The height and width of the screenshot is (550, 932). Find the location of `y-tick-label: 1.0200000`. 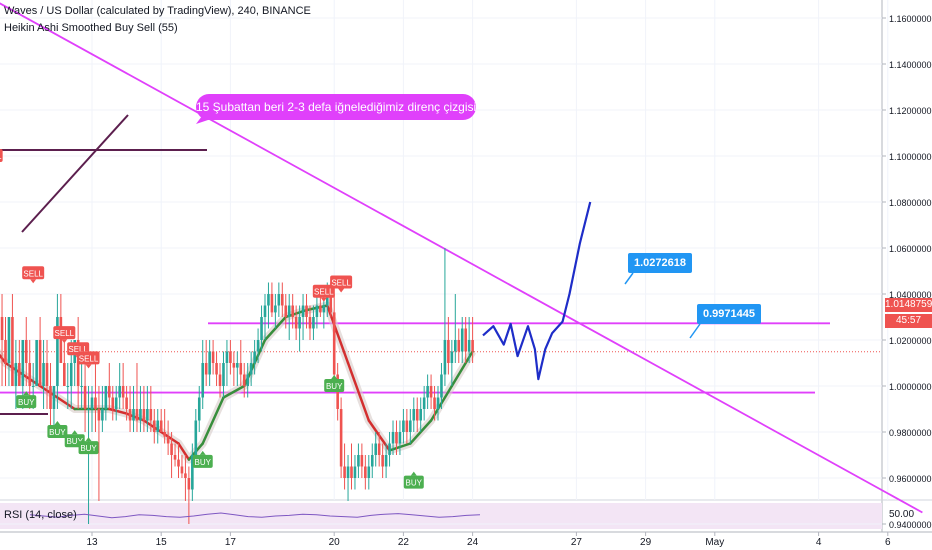

y-tick-label: 1.0200000 is located at coordinates (910, 341).